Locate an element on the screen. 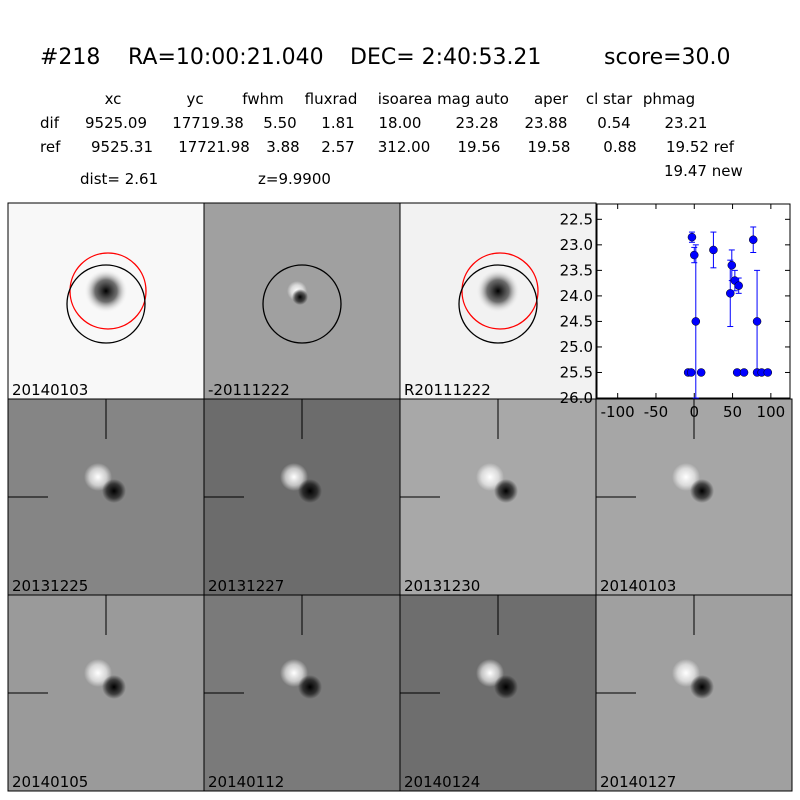 The image size is (800, 800). column-header: mag auto is located at coordinates (473, 99).